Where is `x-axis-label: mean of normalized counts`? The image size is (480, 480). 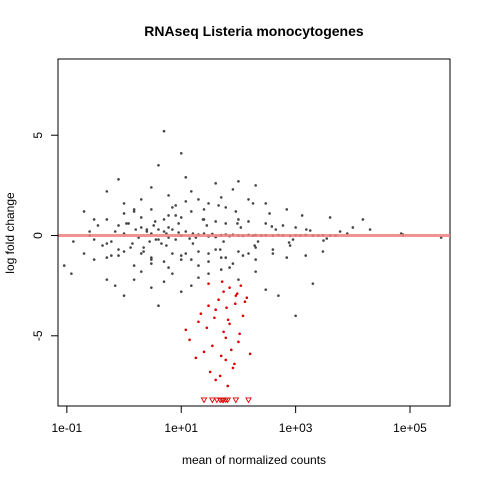
x-axis-label: mean of normalized counts is located at coordinates (254, 460).